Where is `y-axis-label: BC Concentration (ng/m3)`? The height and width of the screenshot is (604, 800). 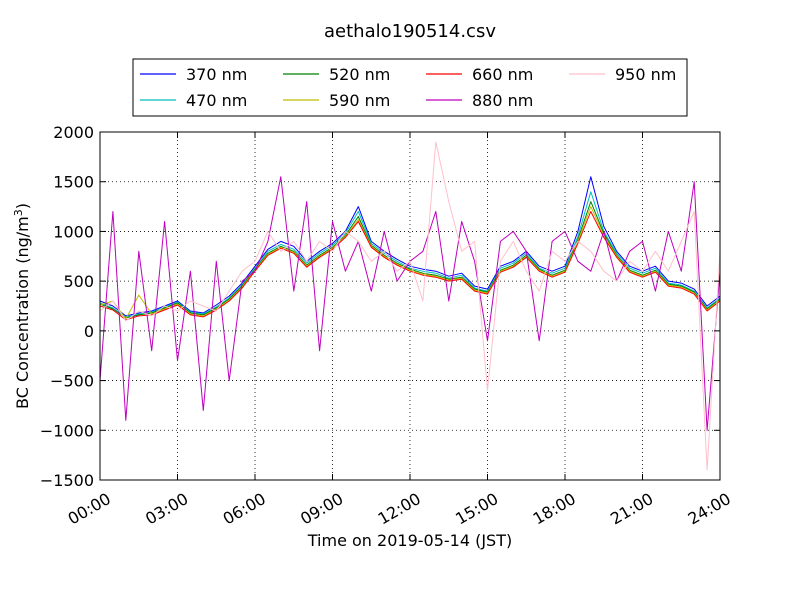
y-axis-label: BC Concentration (ng/m3) is located at coordinates (22, 306).